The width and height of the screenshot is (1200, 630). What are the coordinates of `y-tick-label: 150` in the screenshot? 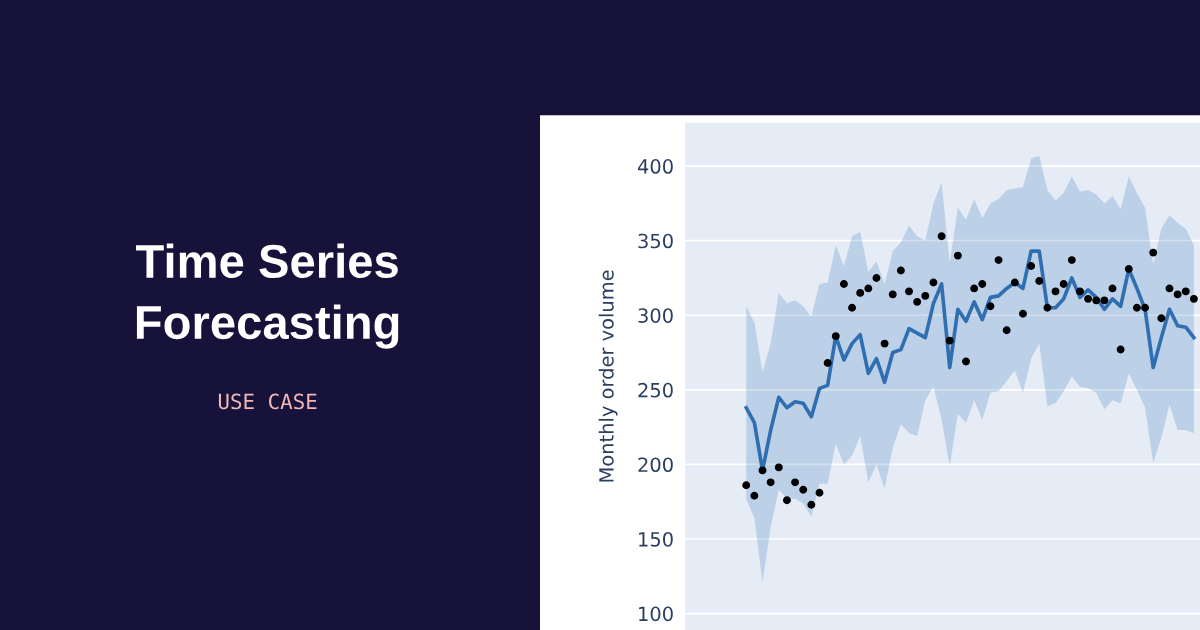 It's located at (656, 539).